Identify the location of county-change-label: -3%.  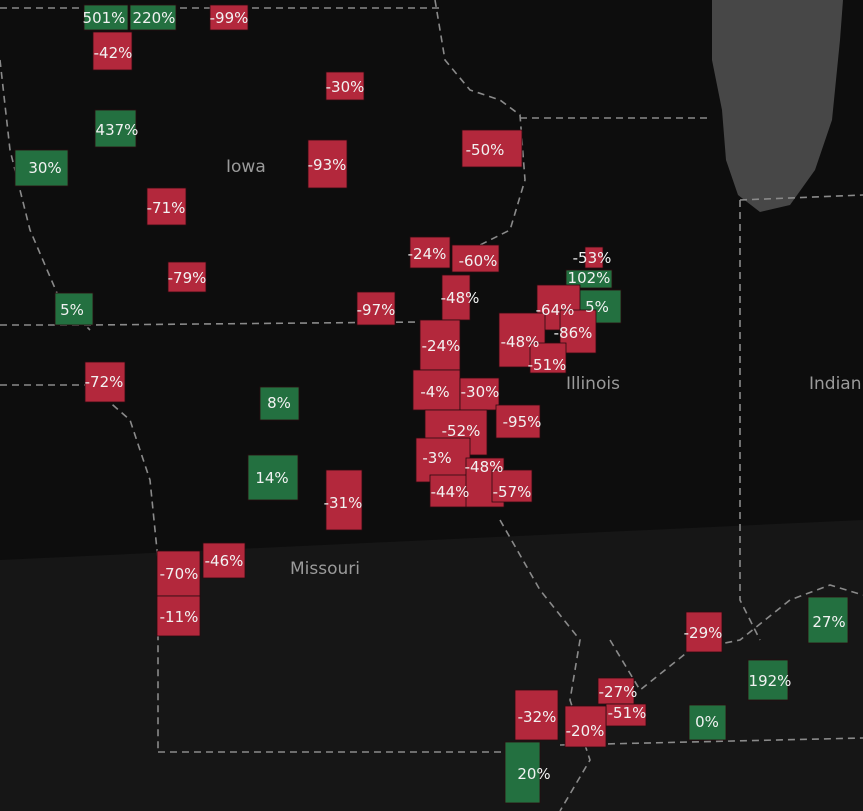
(436, 458).